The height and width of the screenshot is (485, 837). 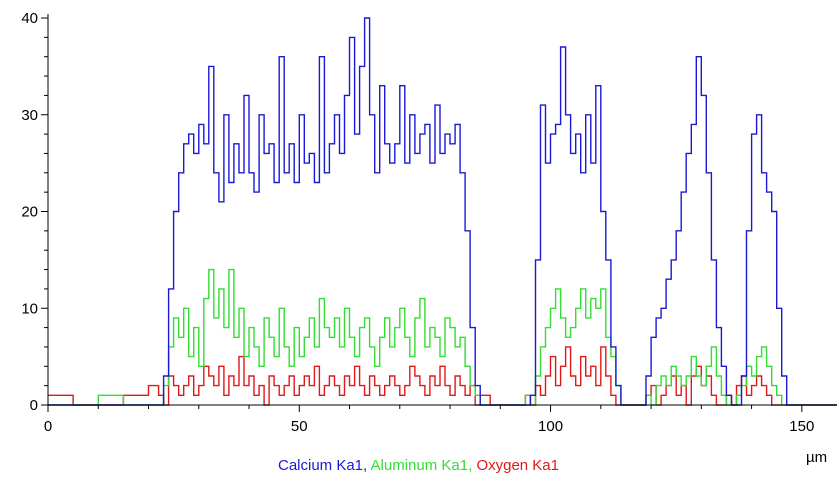 What do you see at coordinates (34, 405) in the screenshot?
I see `y-tick-label: 0` at bounding box center [34, 405].